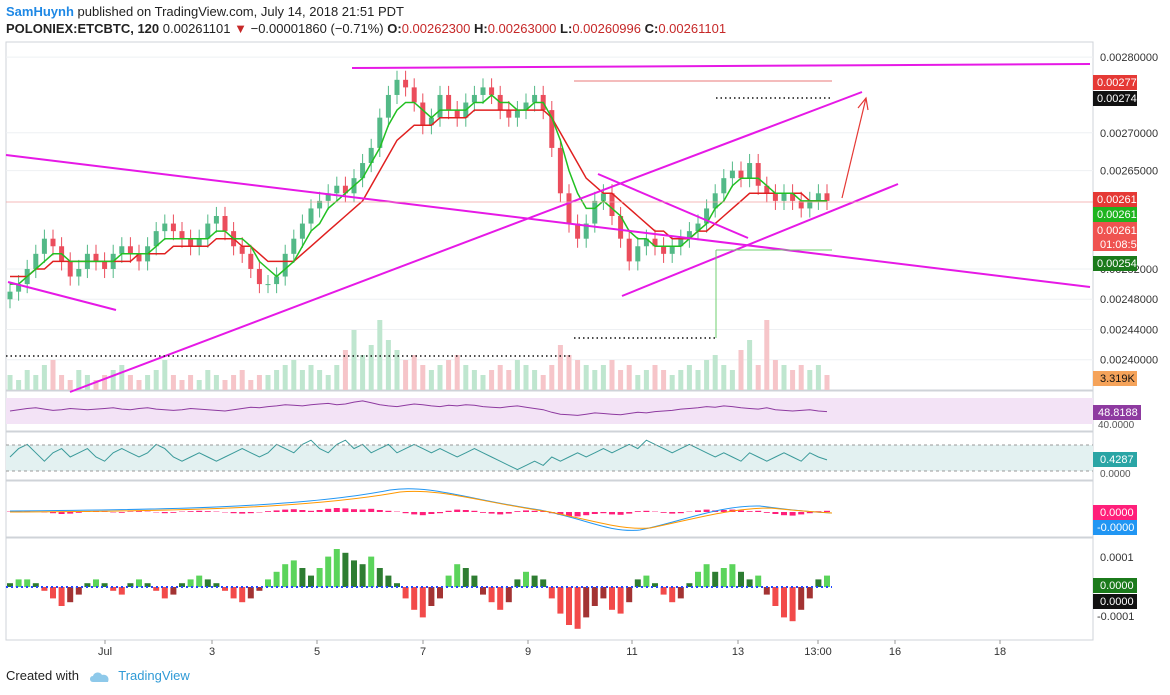  What do you see at coordinates (721, 66) in the screenshot?
I see `resistance-line` at bounding box center [721, 66].